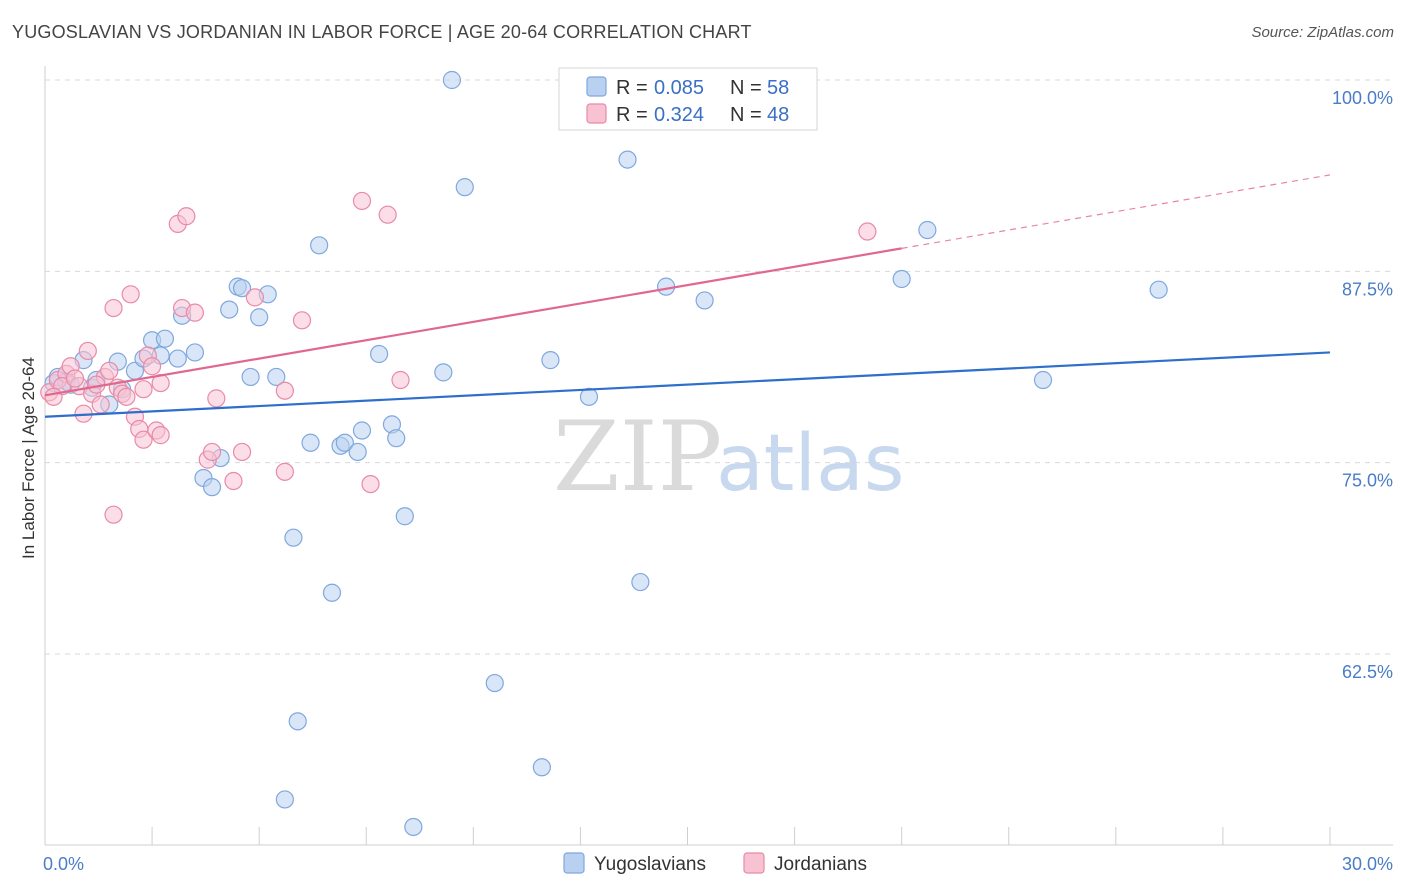  Describe the element at coordinates (650, 864) in the screenshot. I see `bottom-legend-label-yugoslavians: Yugoslavians` at that location.